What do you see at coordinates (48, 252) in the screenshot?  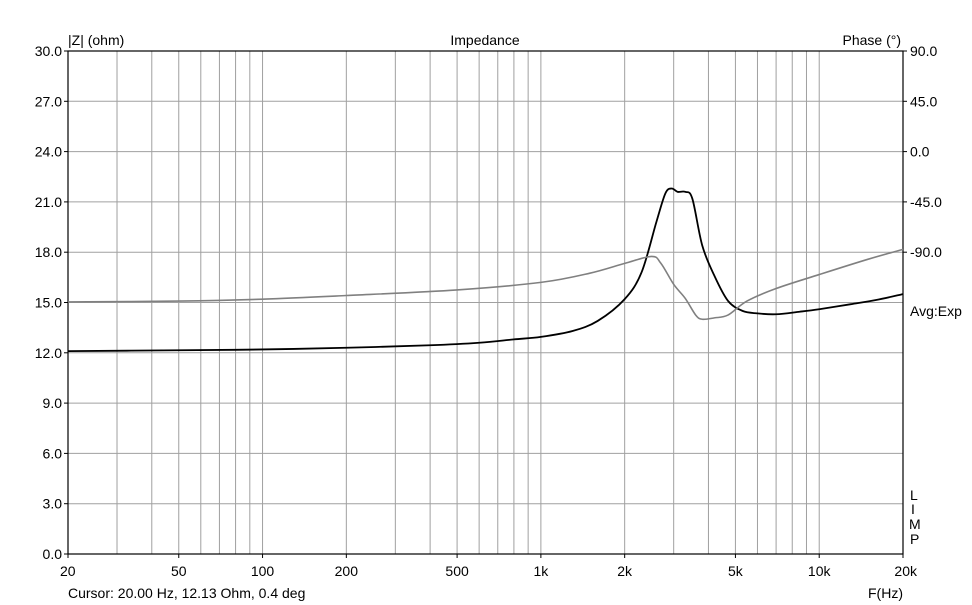 I see `y-left-tick-label: 18.0` at bounding box center [48, 252].